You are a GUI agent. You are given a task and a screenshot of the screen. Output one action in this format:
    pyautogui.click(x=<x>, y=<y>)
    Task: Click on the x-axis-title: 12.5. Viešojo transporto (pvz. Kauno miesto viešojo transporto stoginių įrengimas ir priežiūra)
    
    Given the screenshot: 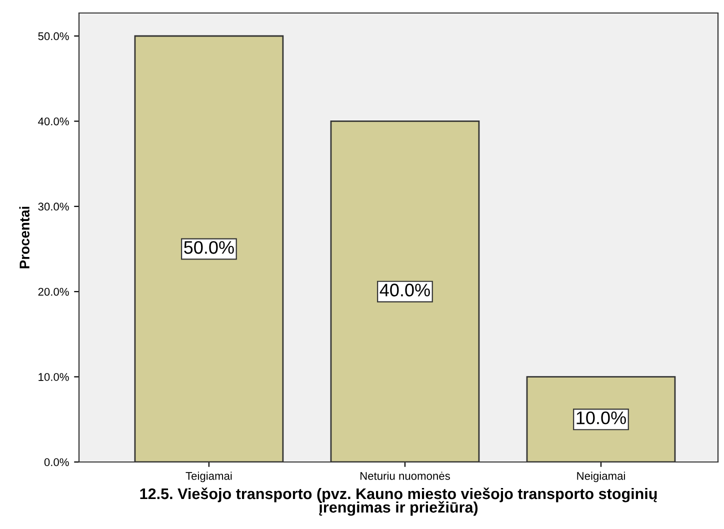 What is the action you would take?
    pyautogui.click(x=398, y=502)
    